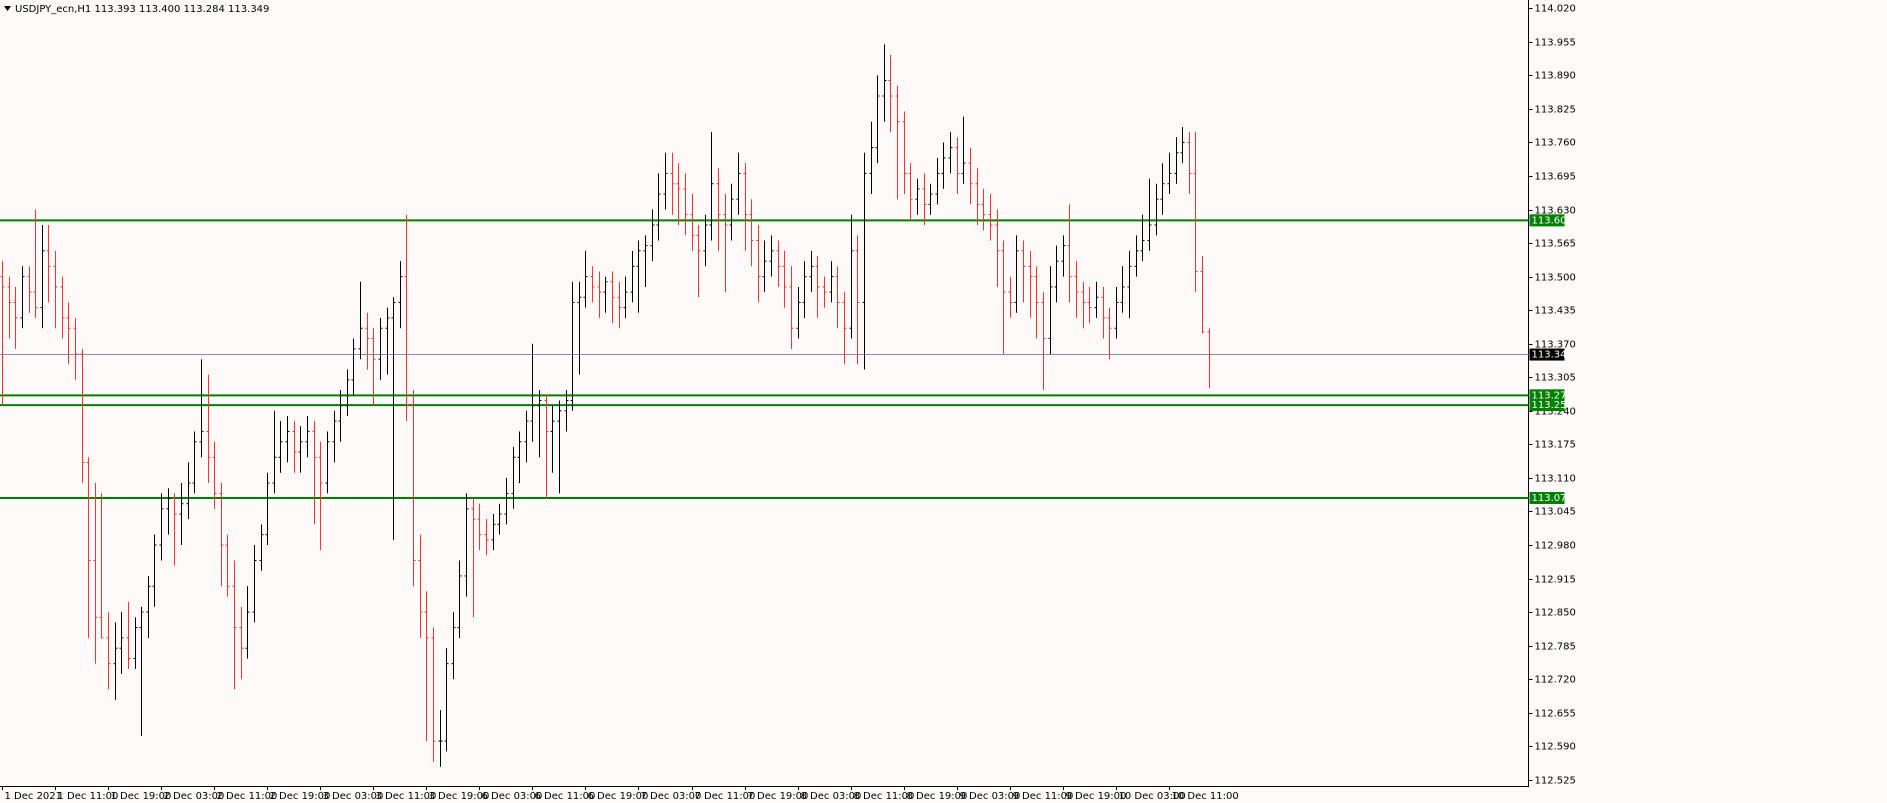 Image resolution: width=1887 pixels, height=803 pixels. What do you see at coordinates (1555, 445) in the screenshot?
I see `y-tick-label: 113.175` at bounding box center [1555, 445].